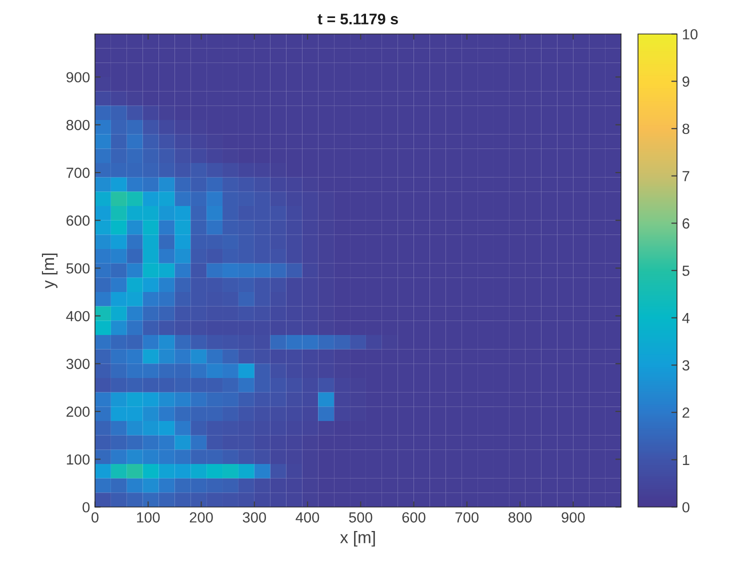 The height and width of the screenshot is (577, 740). I want to click on color-bar-label: 10, so click(690, 34).